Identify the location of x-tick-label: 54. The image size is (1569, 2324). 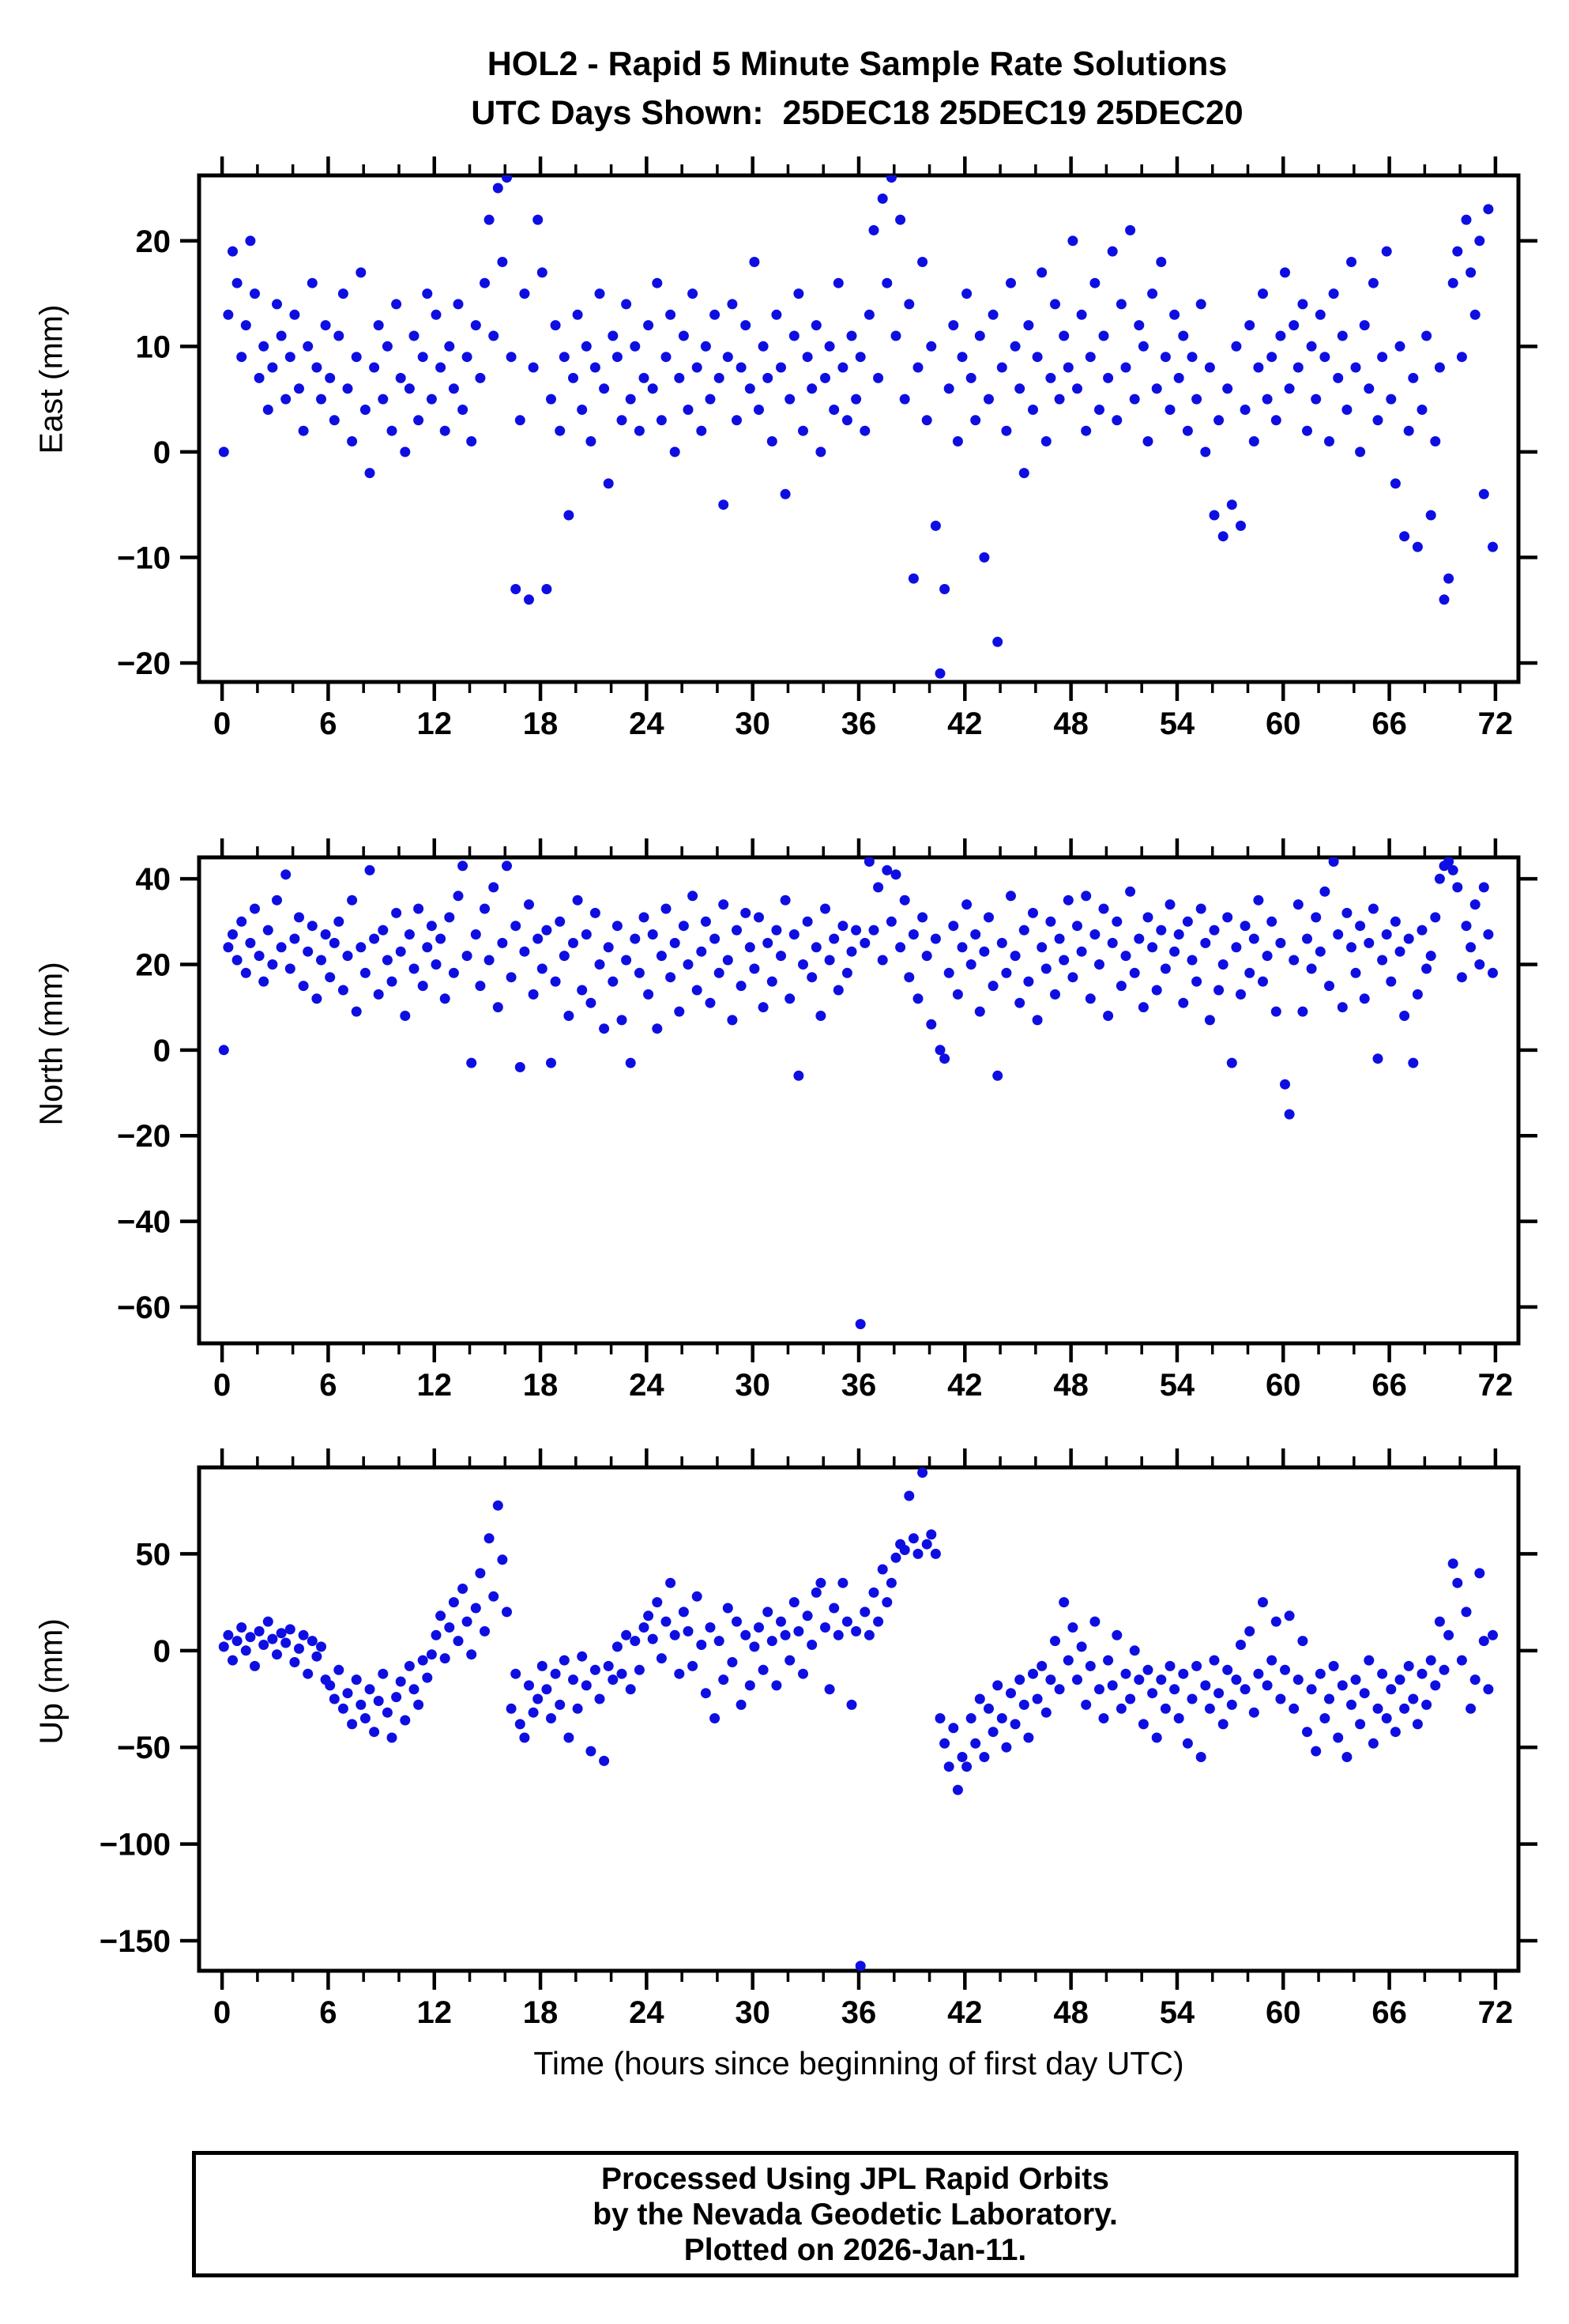
(1177, 2013).